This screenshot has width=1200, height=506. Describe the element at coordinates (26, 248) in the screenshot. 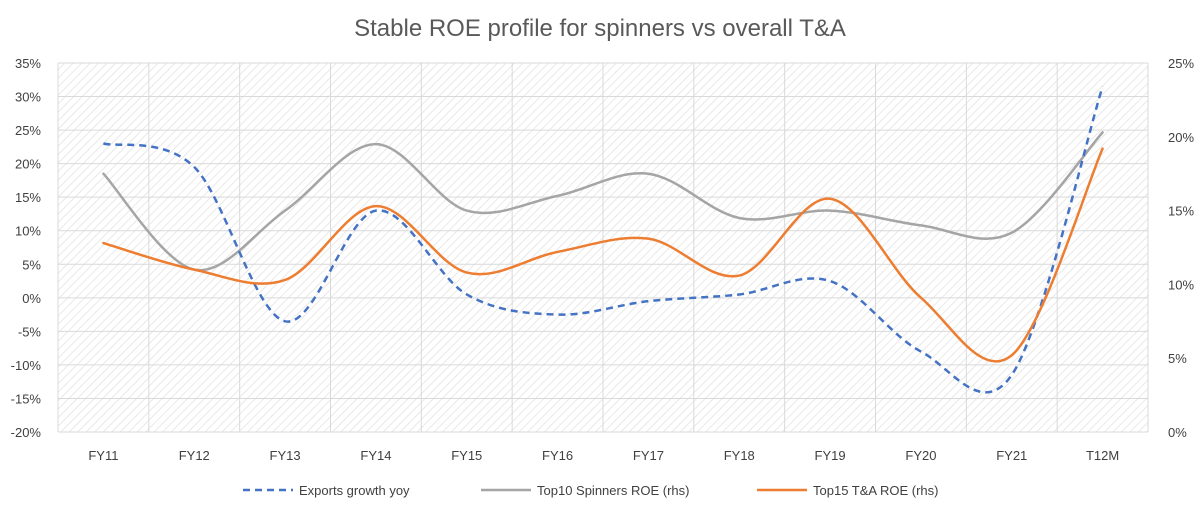

I see `left-axis-ticks: -20% -15% -10% -5% 0% 5% 10% 15% 20% 25% 30% 35%` at that location.